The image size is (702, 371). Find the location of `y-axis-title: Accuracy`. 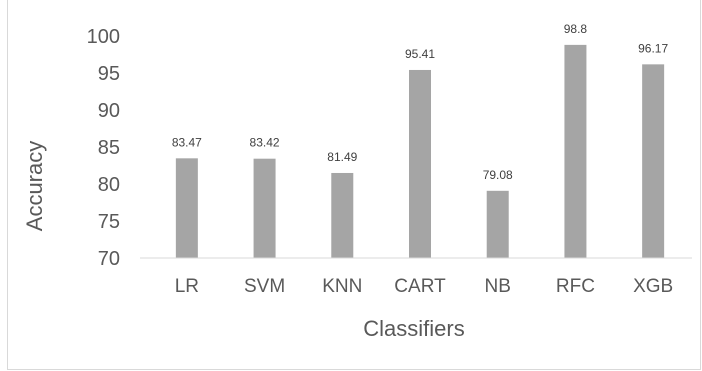

y-axis-title: Accuracy is located at coordinates (34, 186).